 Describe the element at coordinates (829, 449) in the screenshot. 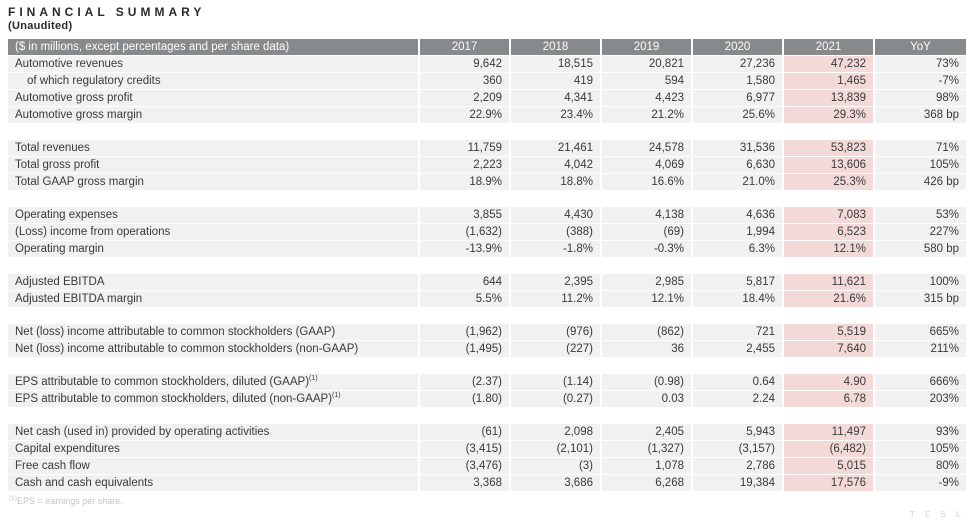

I see `cell-2021: (6,482)` at that location.